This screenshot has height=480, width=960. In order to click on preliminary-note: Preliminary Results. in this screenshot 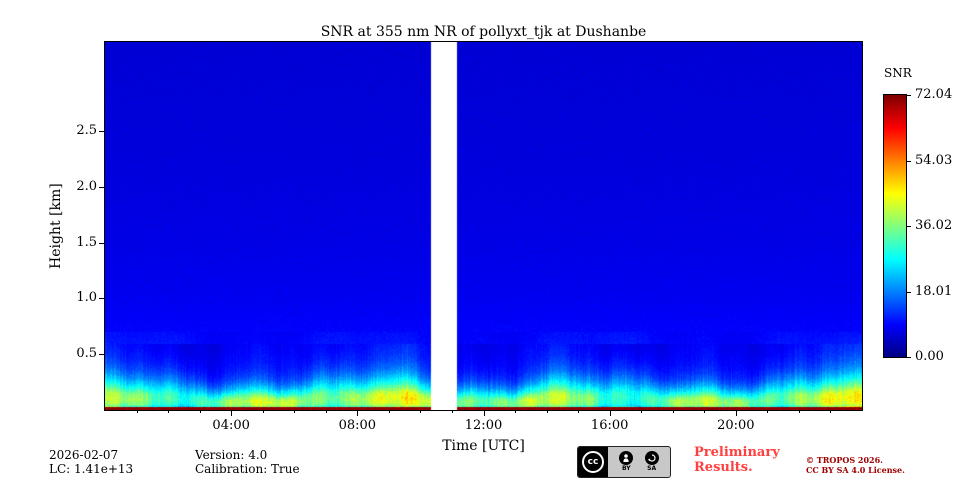, I will do `click(737, 460)`.